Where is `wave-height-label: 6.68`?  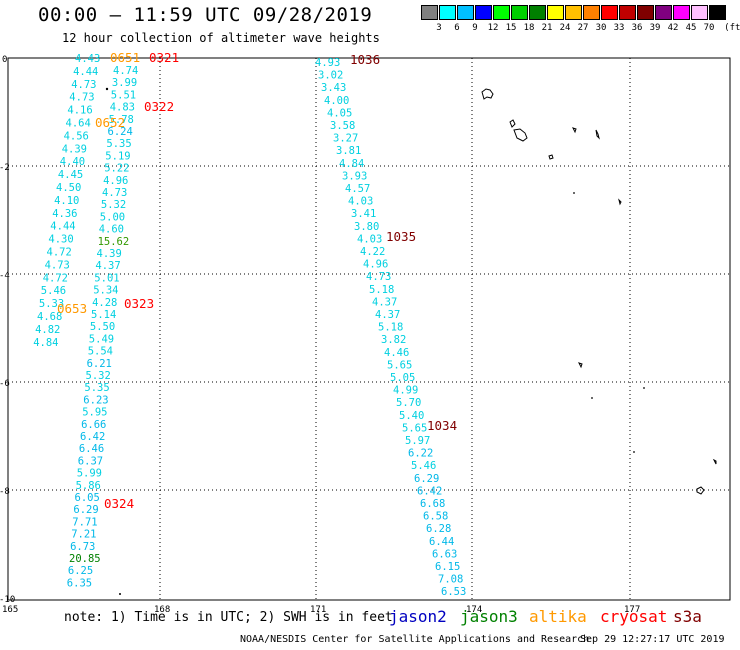
wave-height-label: 6.68 is located at coordinates (432, 504).